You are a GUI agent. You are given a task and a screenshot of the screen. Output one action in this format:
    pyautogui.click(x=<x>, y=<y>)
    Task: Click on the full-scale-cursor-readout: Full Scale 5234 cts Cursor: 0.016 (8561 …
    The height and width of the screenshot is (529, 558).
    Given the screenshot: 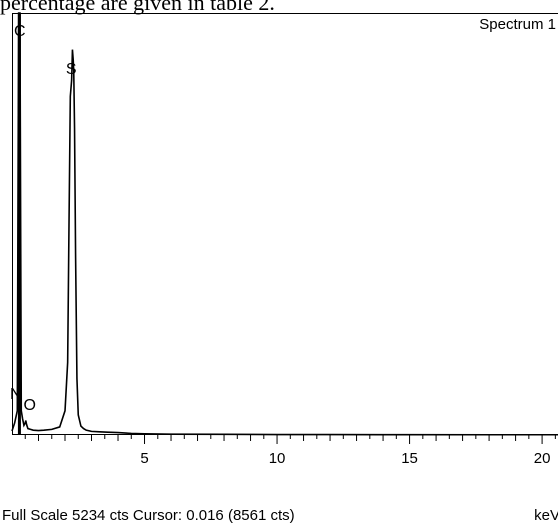 What is the action you would take?
    pyautogui.click(x=148, y=515)
    